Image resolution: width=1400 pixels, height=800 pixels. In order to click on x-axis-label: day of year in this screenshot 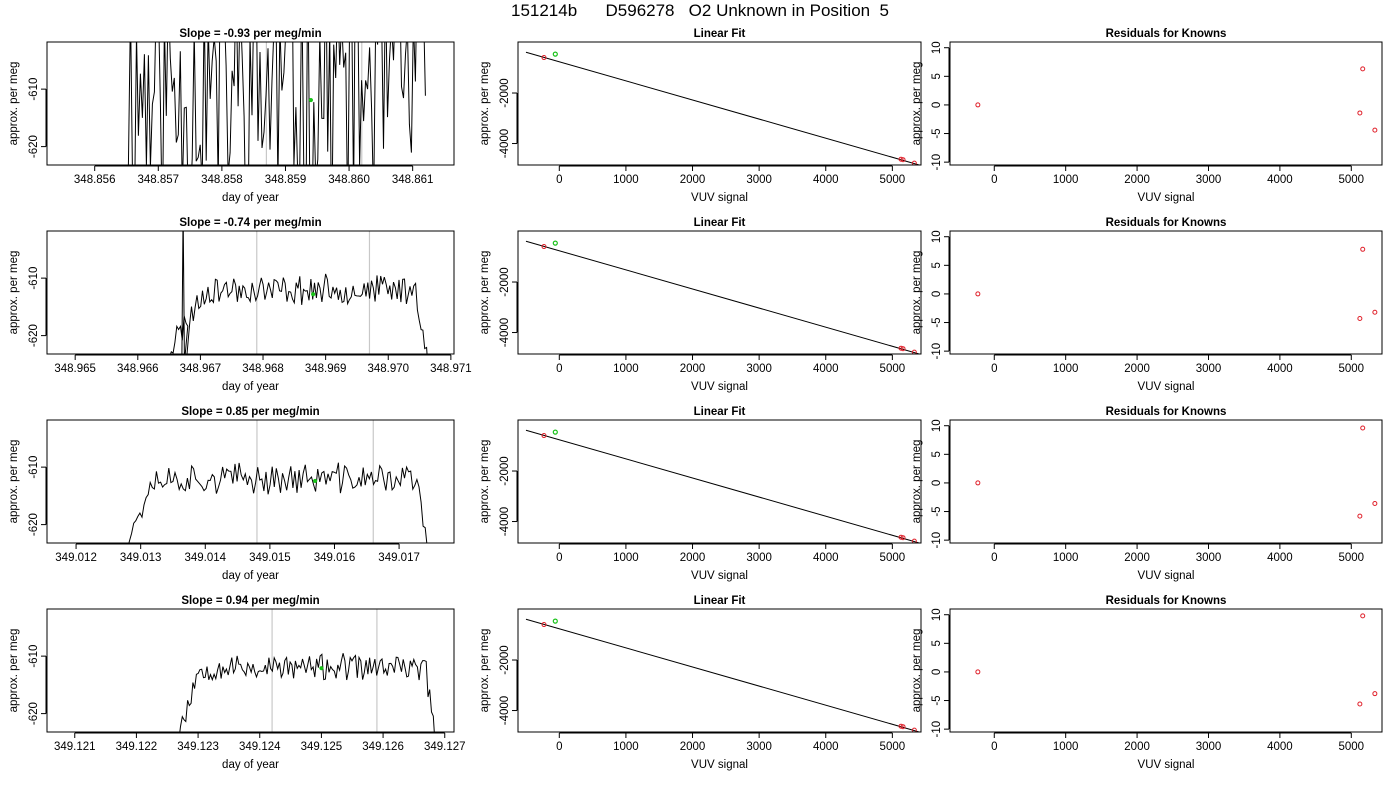, I will do `click(250, 576)`.